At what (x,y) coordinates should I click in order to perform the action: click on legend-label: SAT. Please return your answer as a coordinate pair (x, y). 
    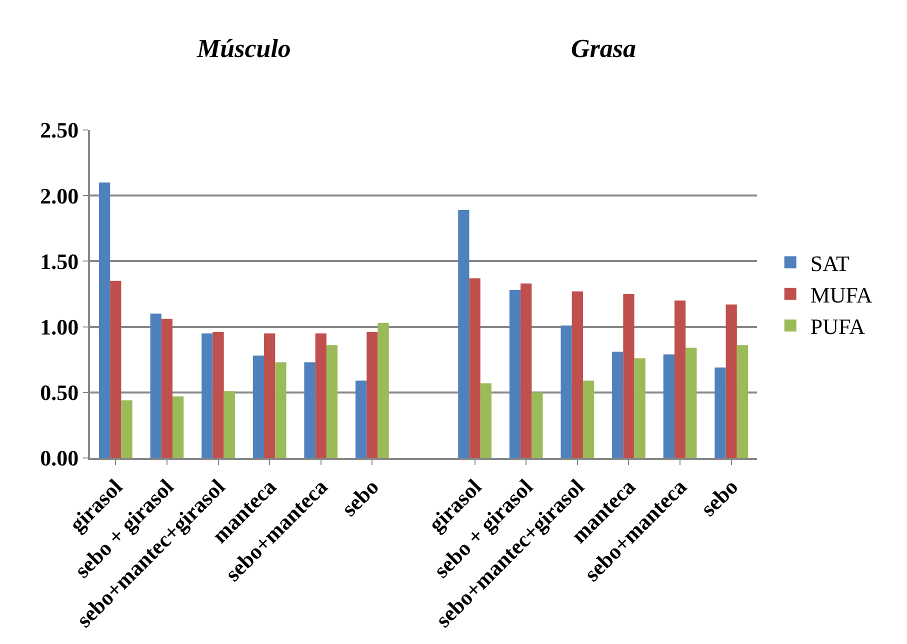
    Looking at the image, I should click on (830, 263).